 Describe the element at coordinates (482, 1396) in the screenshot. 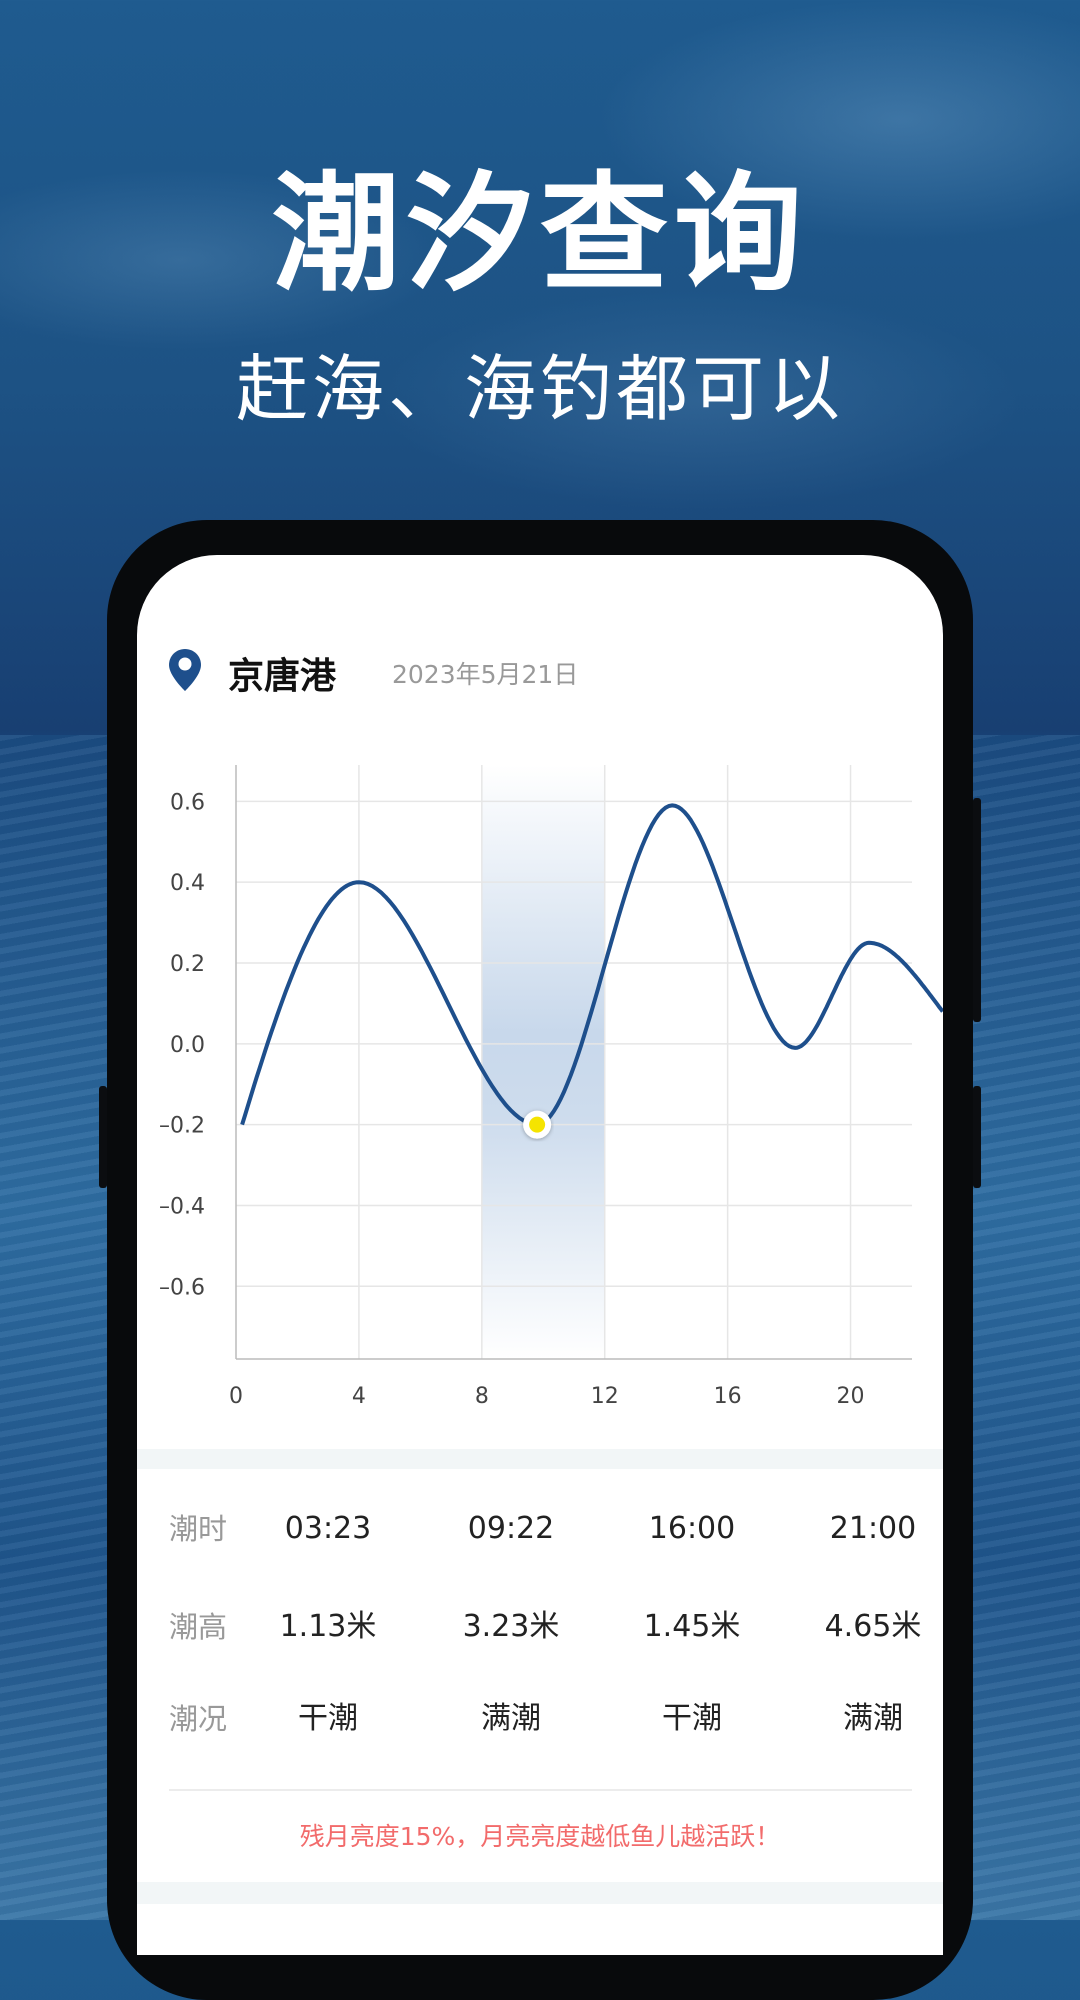

I see `x-tick-label: 8` at that location.